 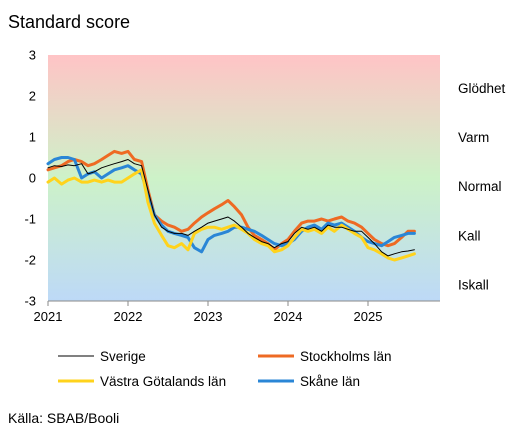 What do you see at coordinates (473, 285) in the screenshot?
I see `zone-label: Iskall` at bounding box center [473, 285].